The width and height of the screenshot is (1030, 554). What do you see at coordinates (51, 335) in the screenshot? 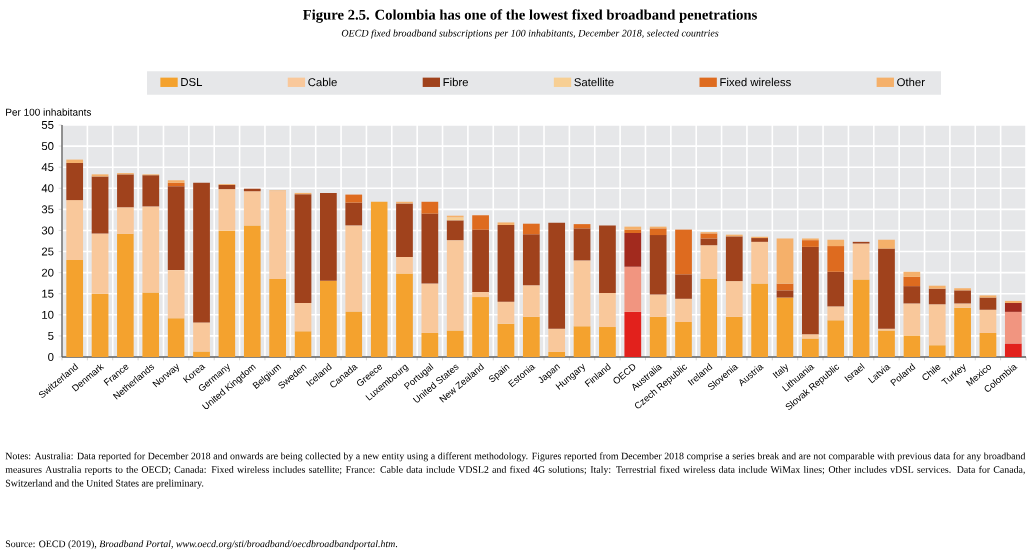
I see `y-tick-label: 5` at bounding box center [51, 335].